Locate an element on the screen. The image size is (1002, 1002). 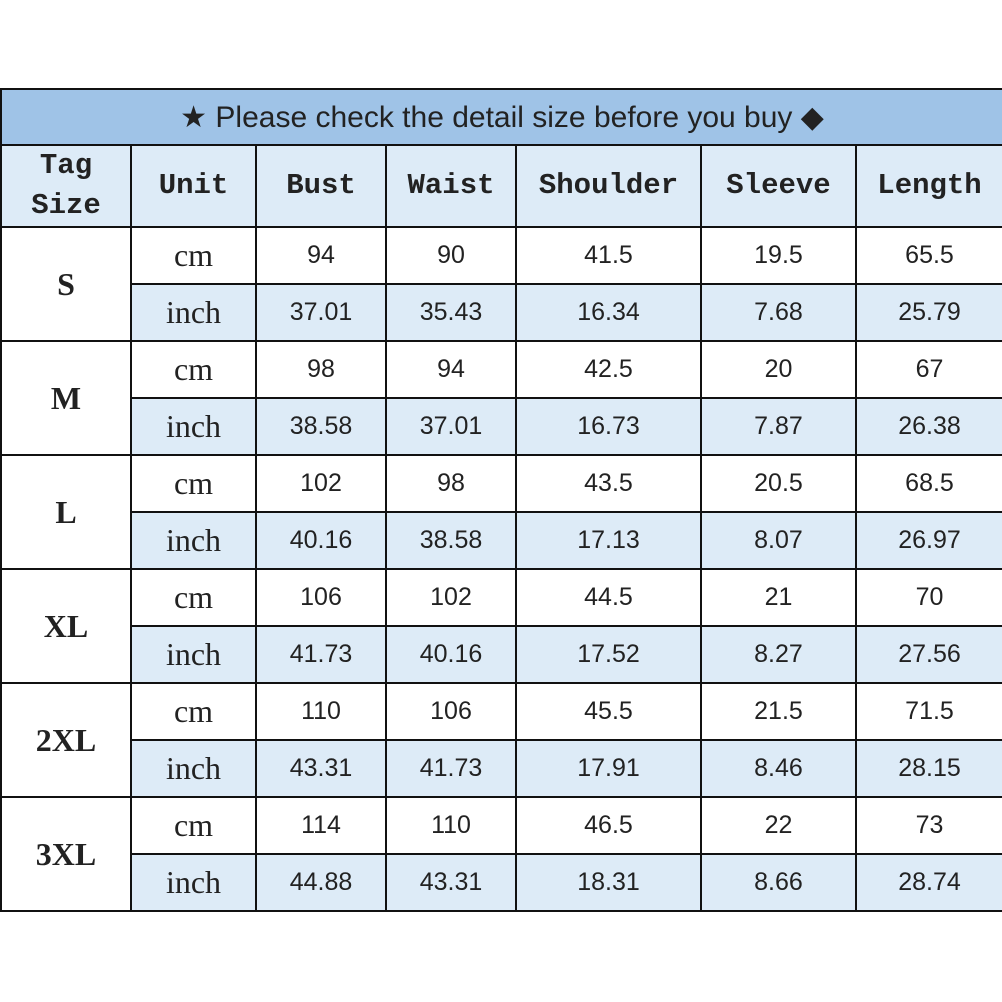
tag-size: L is located at coordinates (66, 512).